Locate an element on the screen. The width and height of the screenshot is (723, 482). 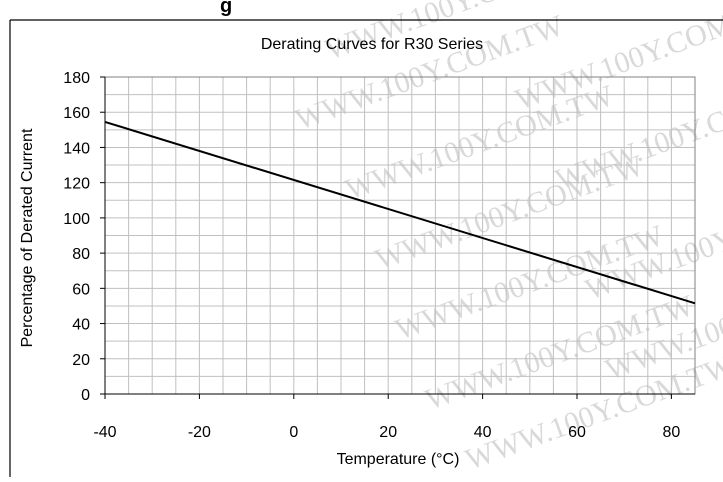
y-tick-label: 40 is located at coordinates (81, 325).